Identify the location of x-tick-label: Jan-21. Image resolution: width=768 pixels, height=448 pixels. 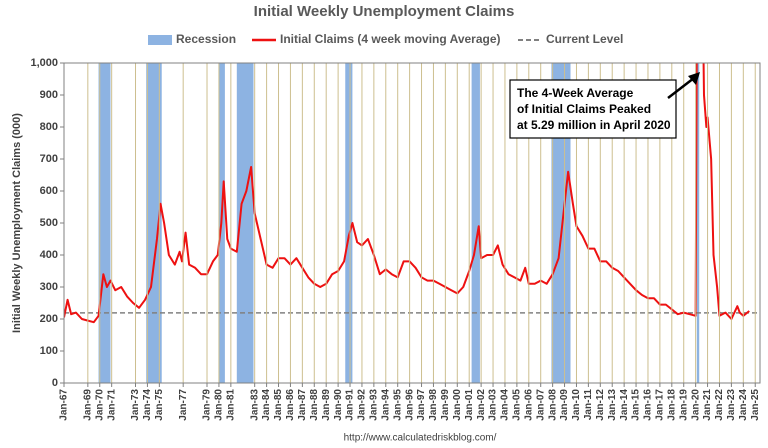
(707, 405).